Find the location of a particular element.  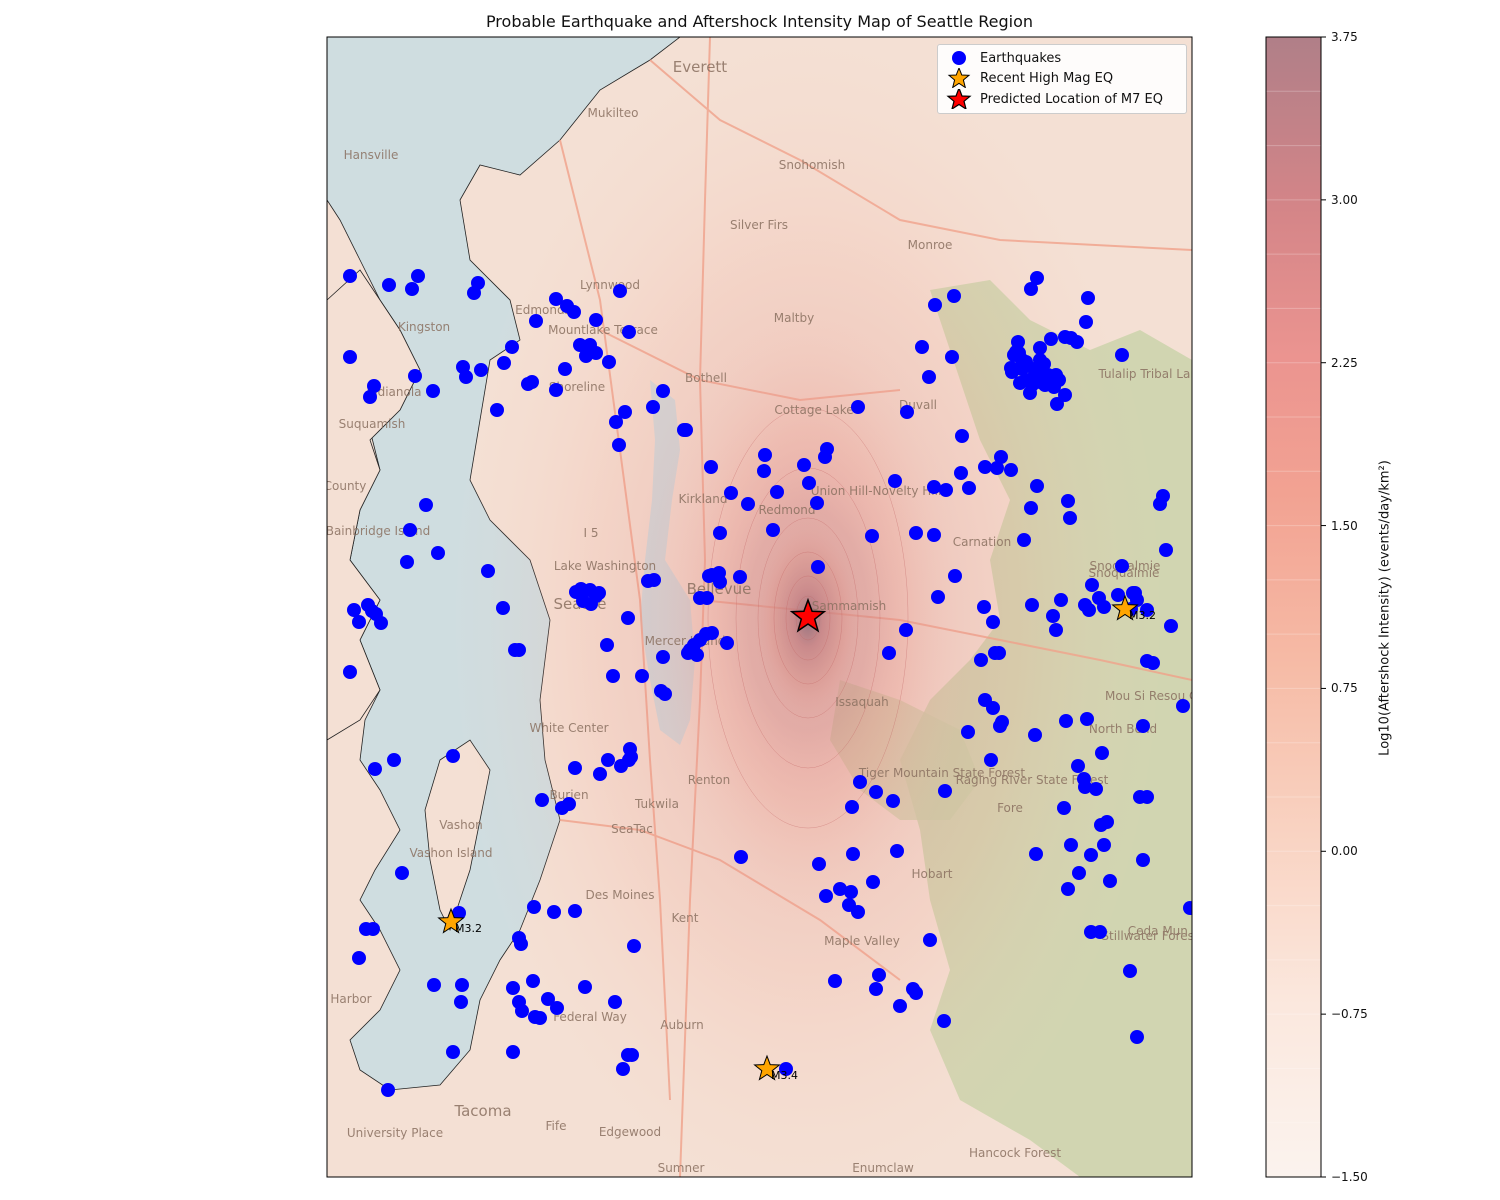

place-label: Bothell is located at coordinates (706, 378).